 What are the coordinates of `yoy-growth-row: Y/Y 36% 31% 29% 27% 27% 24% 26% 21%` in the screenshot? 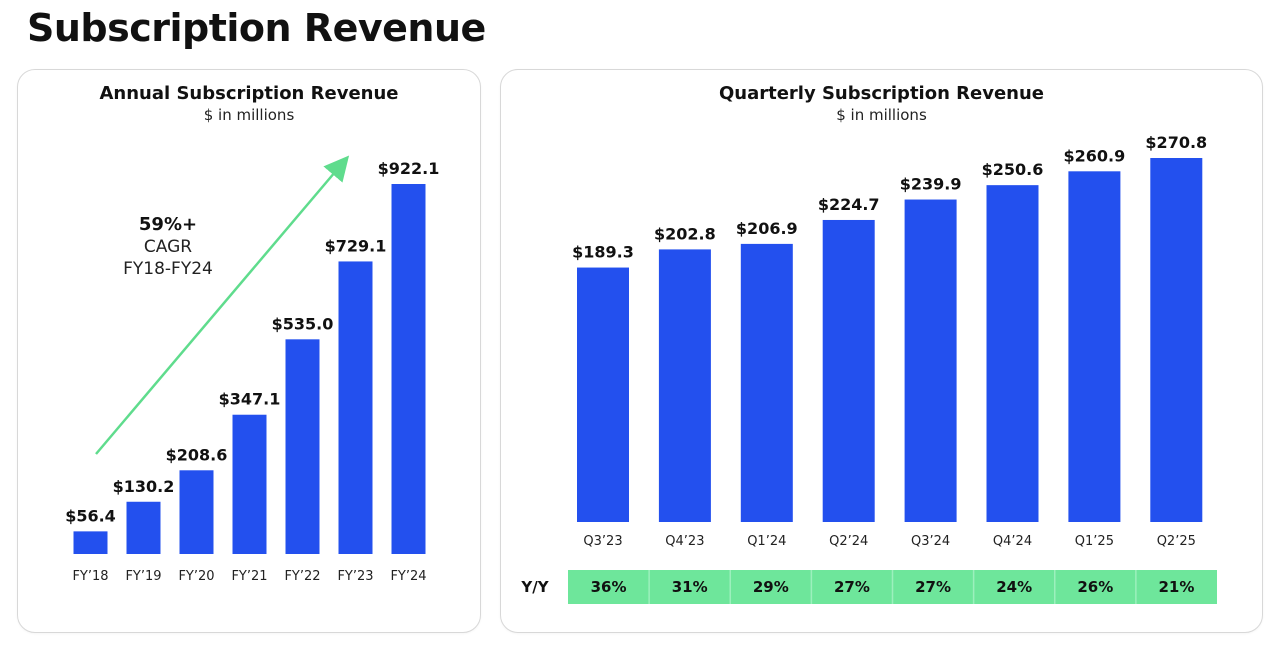 It's located at (868, 587).